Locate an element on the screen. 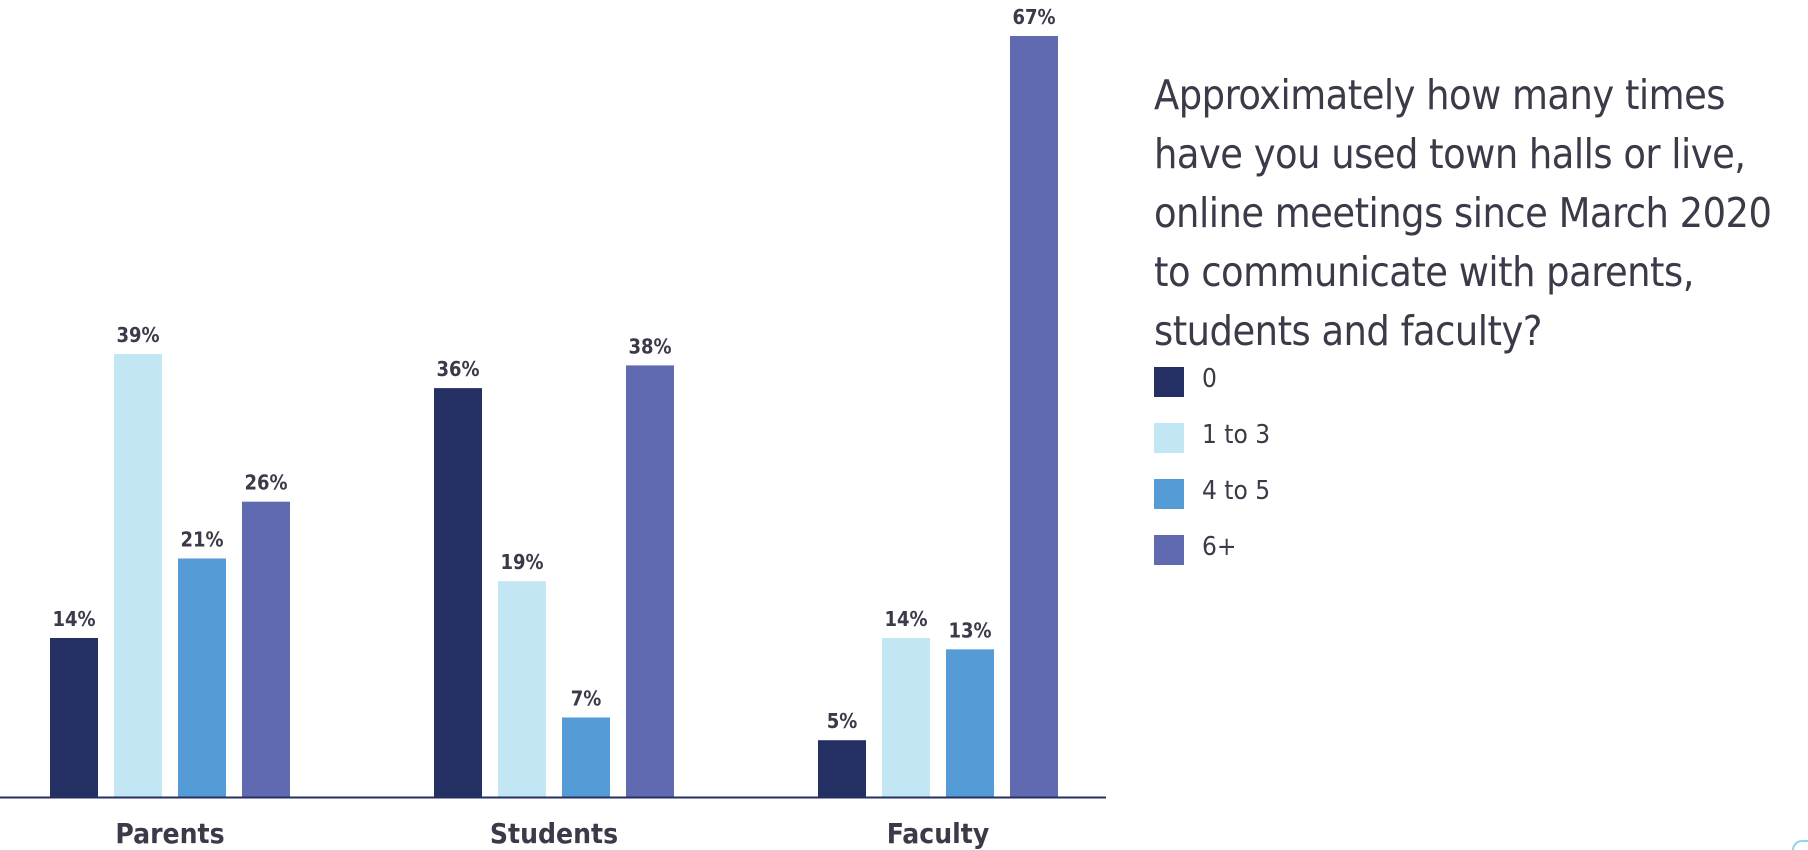 This screenshot has height=850, width=1808. data-label-faculty-1-to-3: 14% is located at coordinates (905, 619).